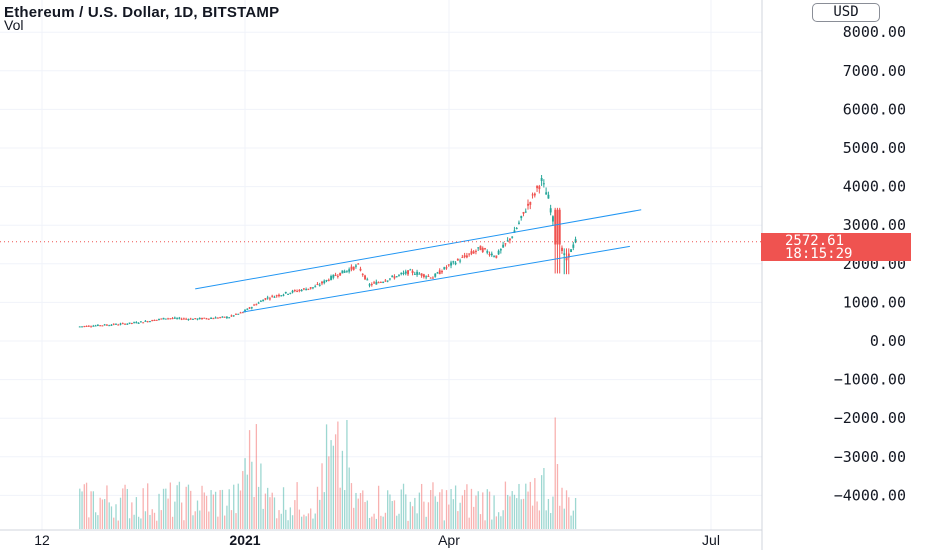  Describe the element at coordinates (418, 249) in the screenshot. I see `channel-line` at that location.